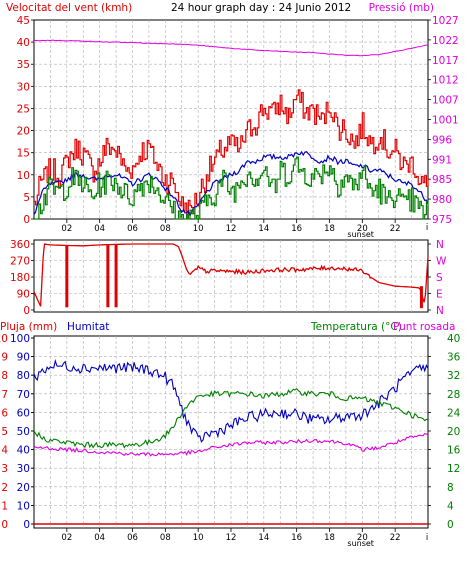 Image resolution: width=470 pixels, height=563 pixels. I want to click on compass-tick-label: S, so click(439, 278).